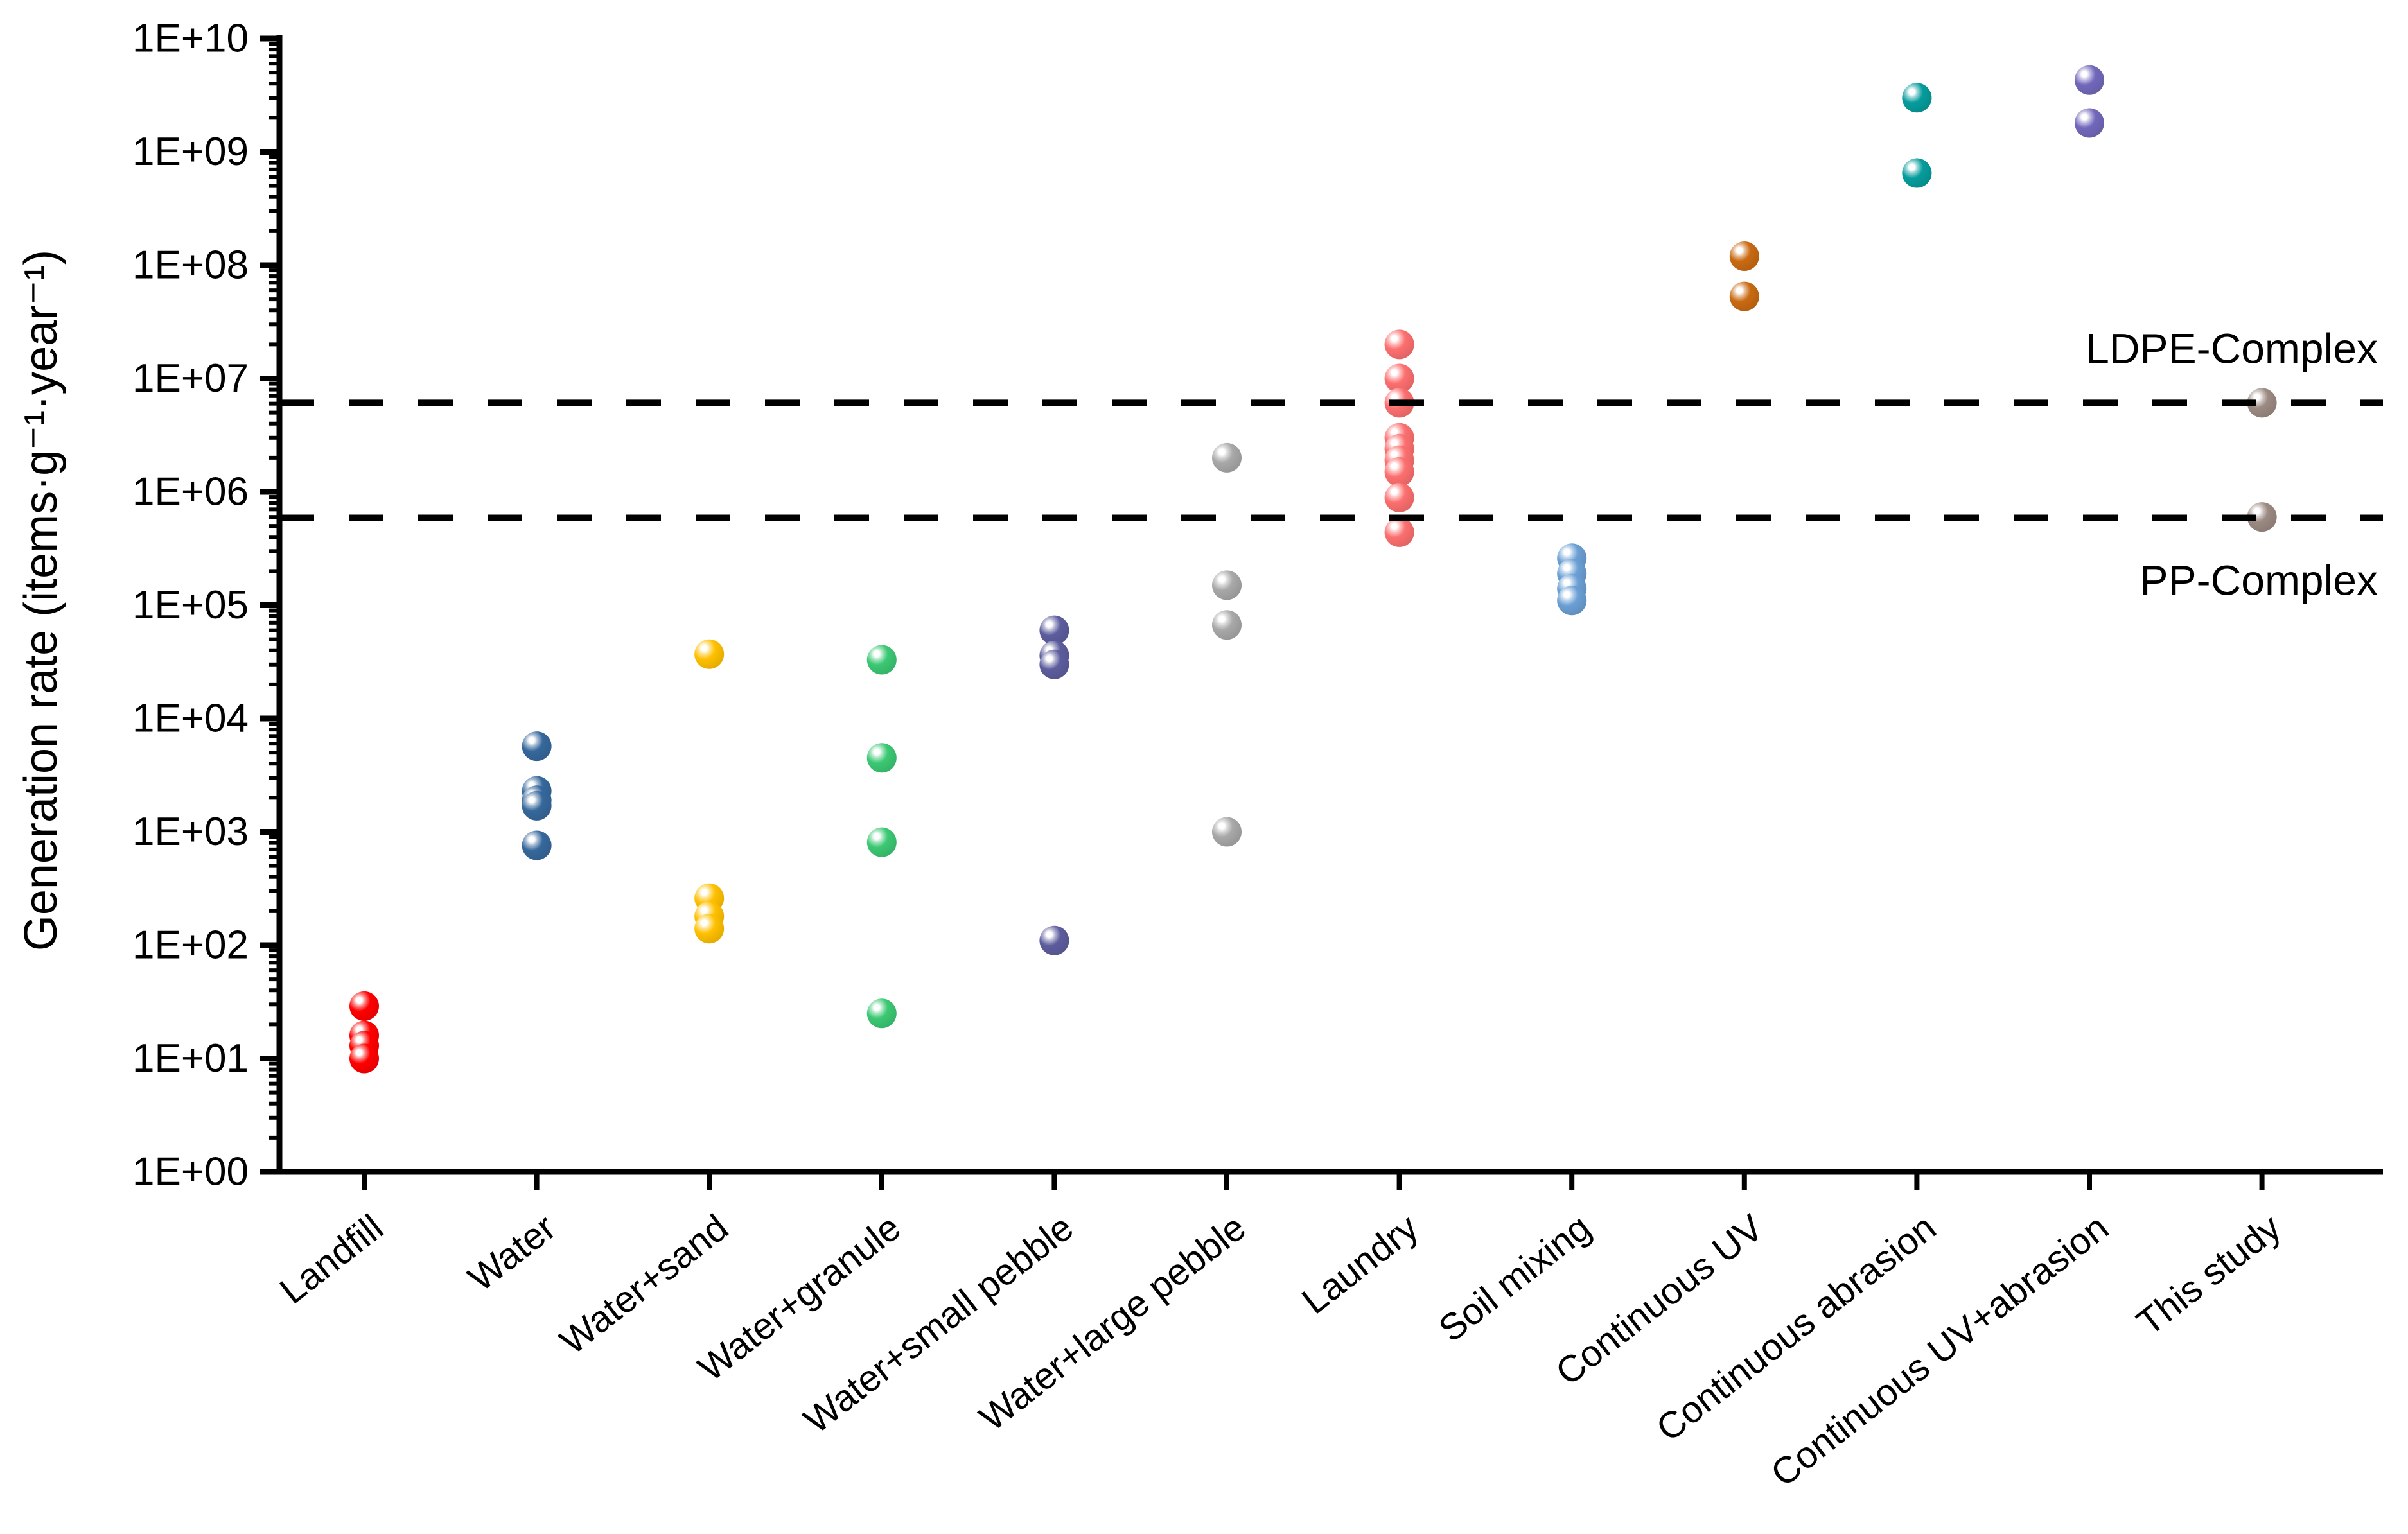 The image size is (2408, 1534). I want to click on y-tick-label: 1E+10, so click(190, 39).